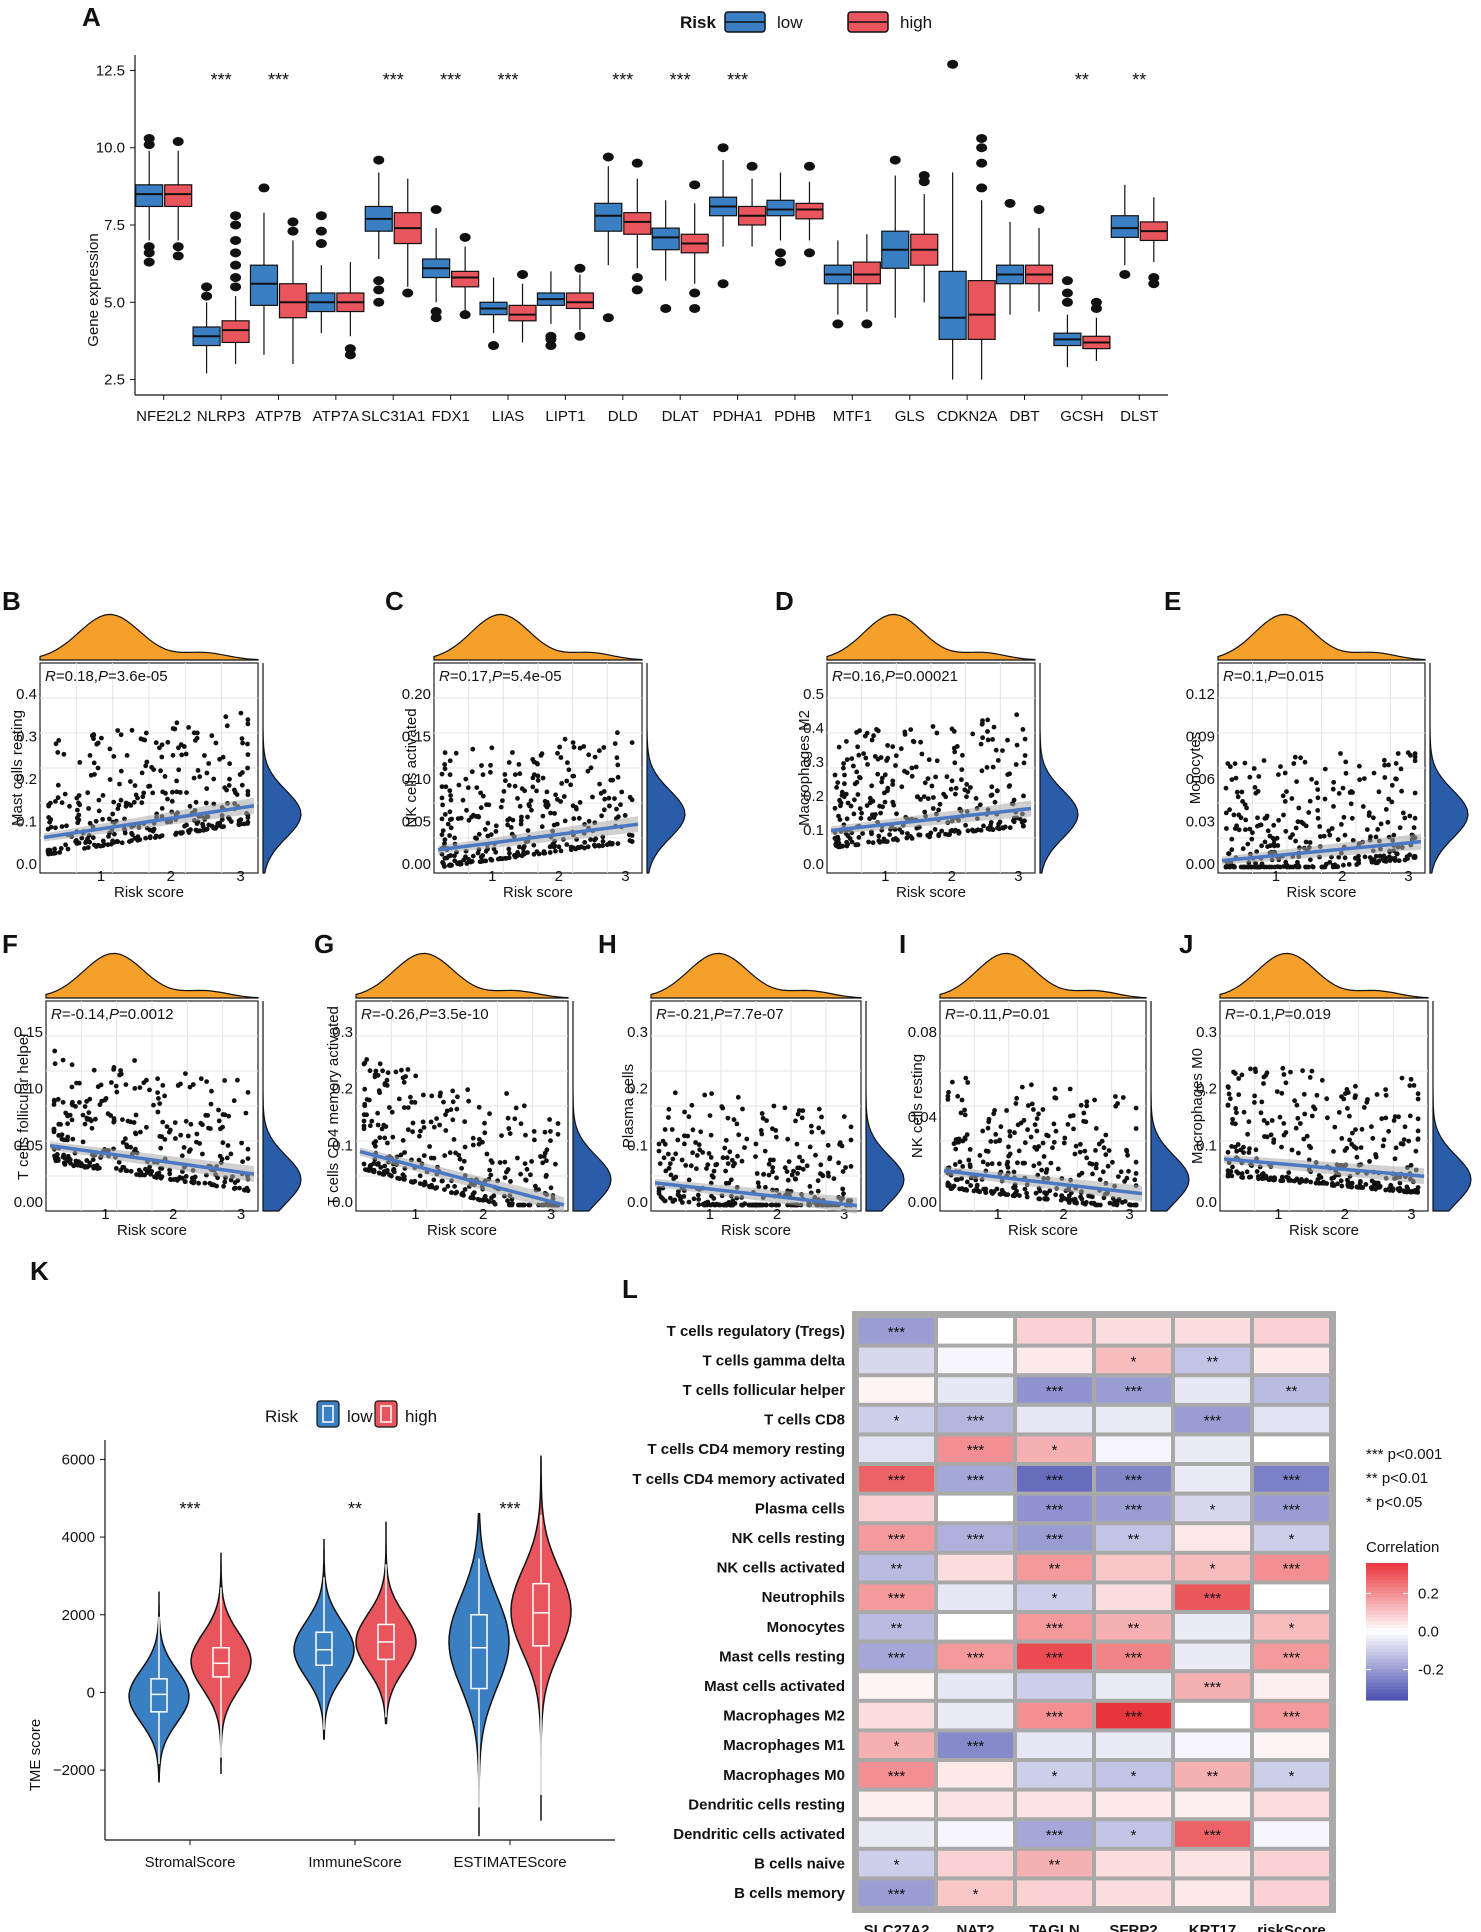 The width and height of the screenshot is (1481, 1932). I want to click on outlier-point-low, so click(551, 346).